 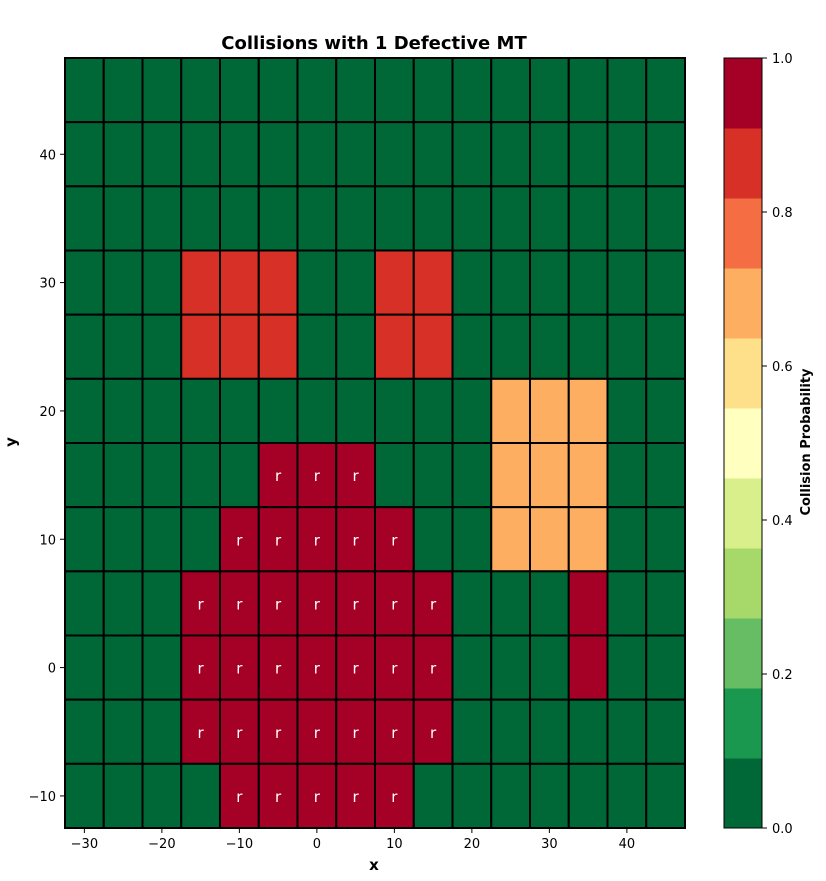 What do you see at coordinates (782, 59) in the screenshot?
I see `colorbar-tick-label: 1.0` at bounding box center [782, 59].